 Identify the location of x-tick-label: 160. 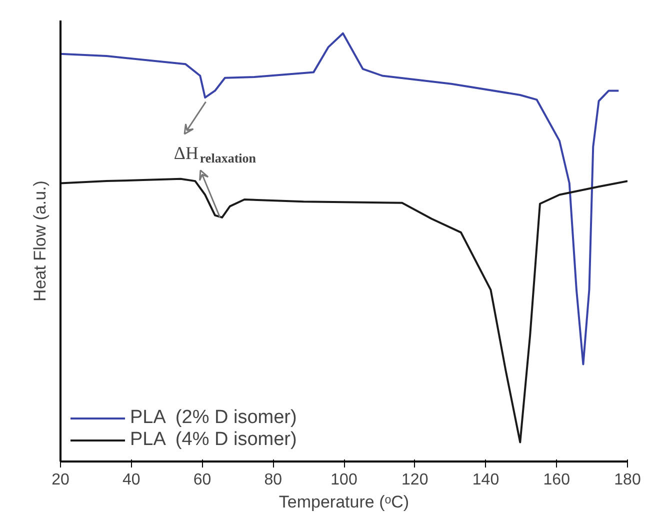
(556, 480).